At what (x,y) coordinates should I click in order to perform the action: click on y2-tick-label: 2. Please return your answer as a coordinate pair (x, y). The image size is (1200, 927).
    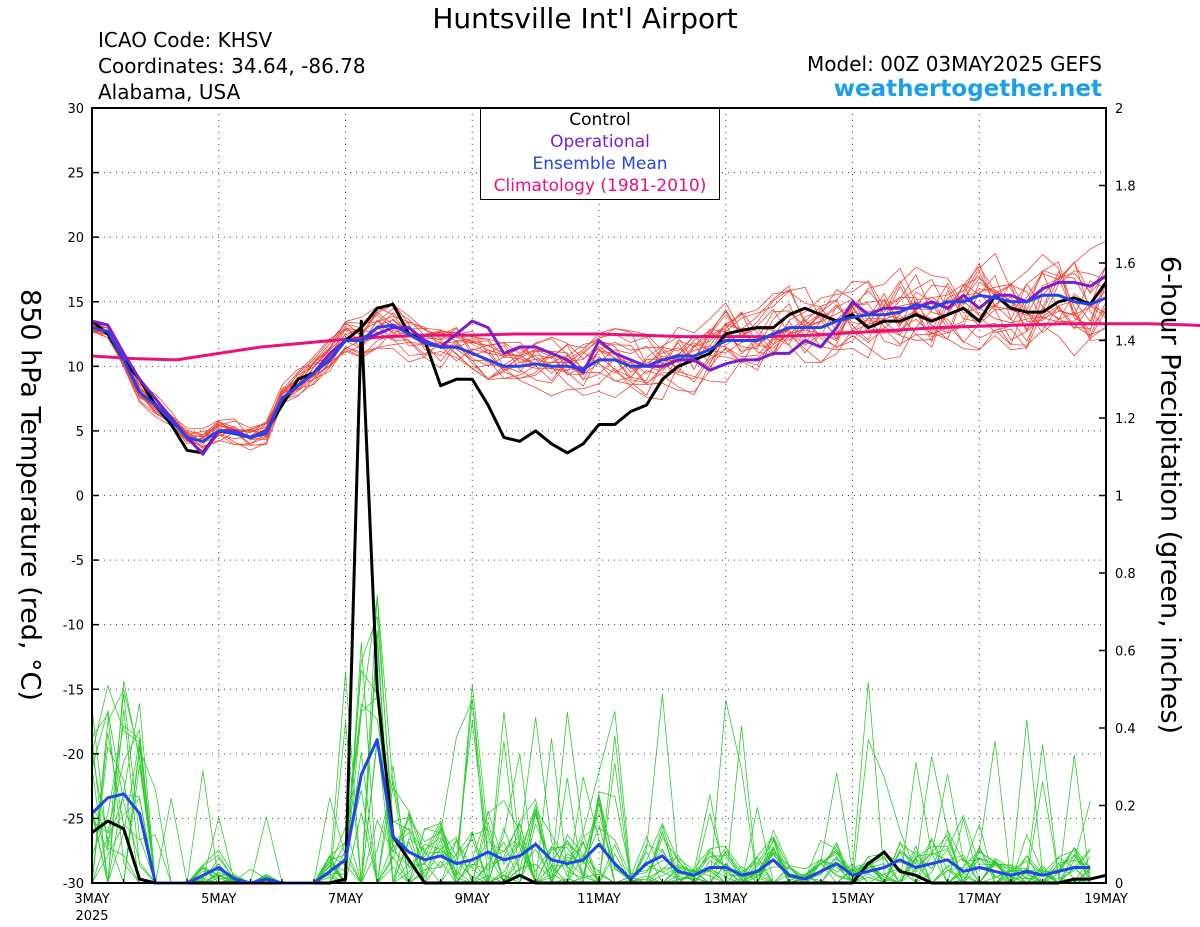
    Looking at the image, I should click on (1119, 109).